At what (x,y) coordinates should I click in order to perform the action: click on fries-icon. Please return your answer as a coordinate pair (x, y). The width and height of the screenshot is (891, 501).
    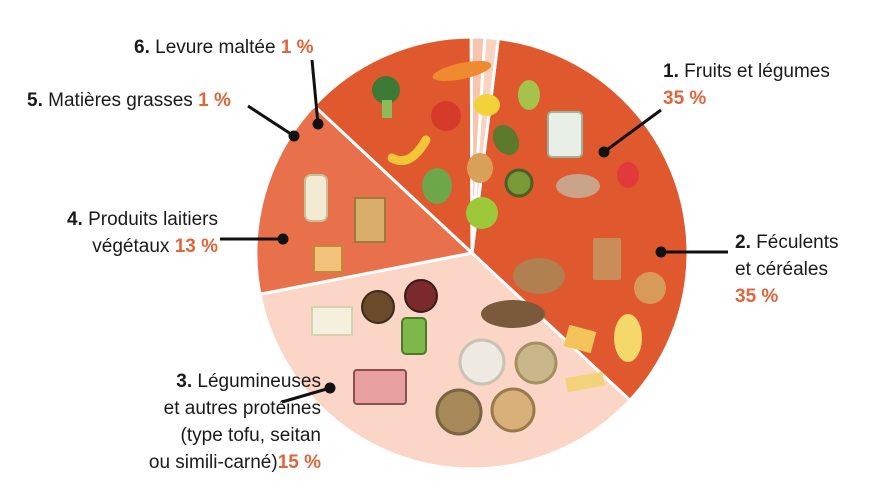
    Looking at the image, I should click on (585, 382).